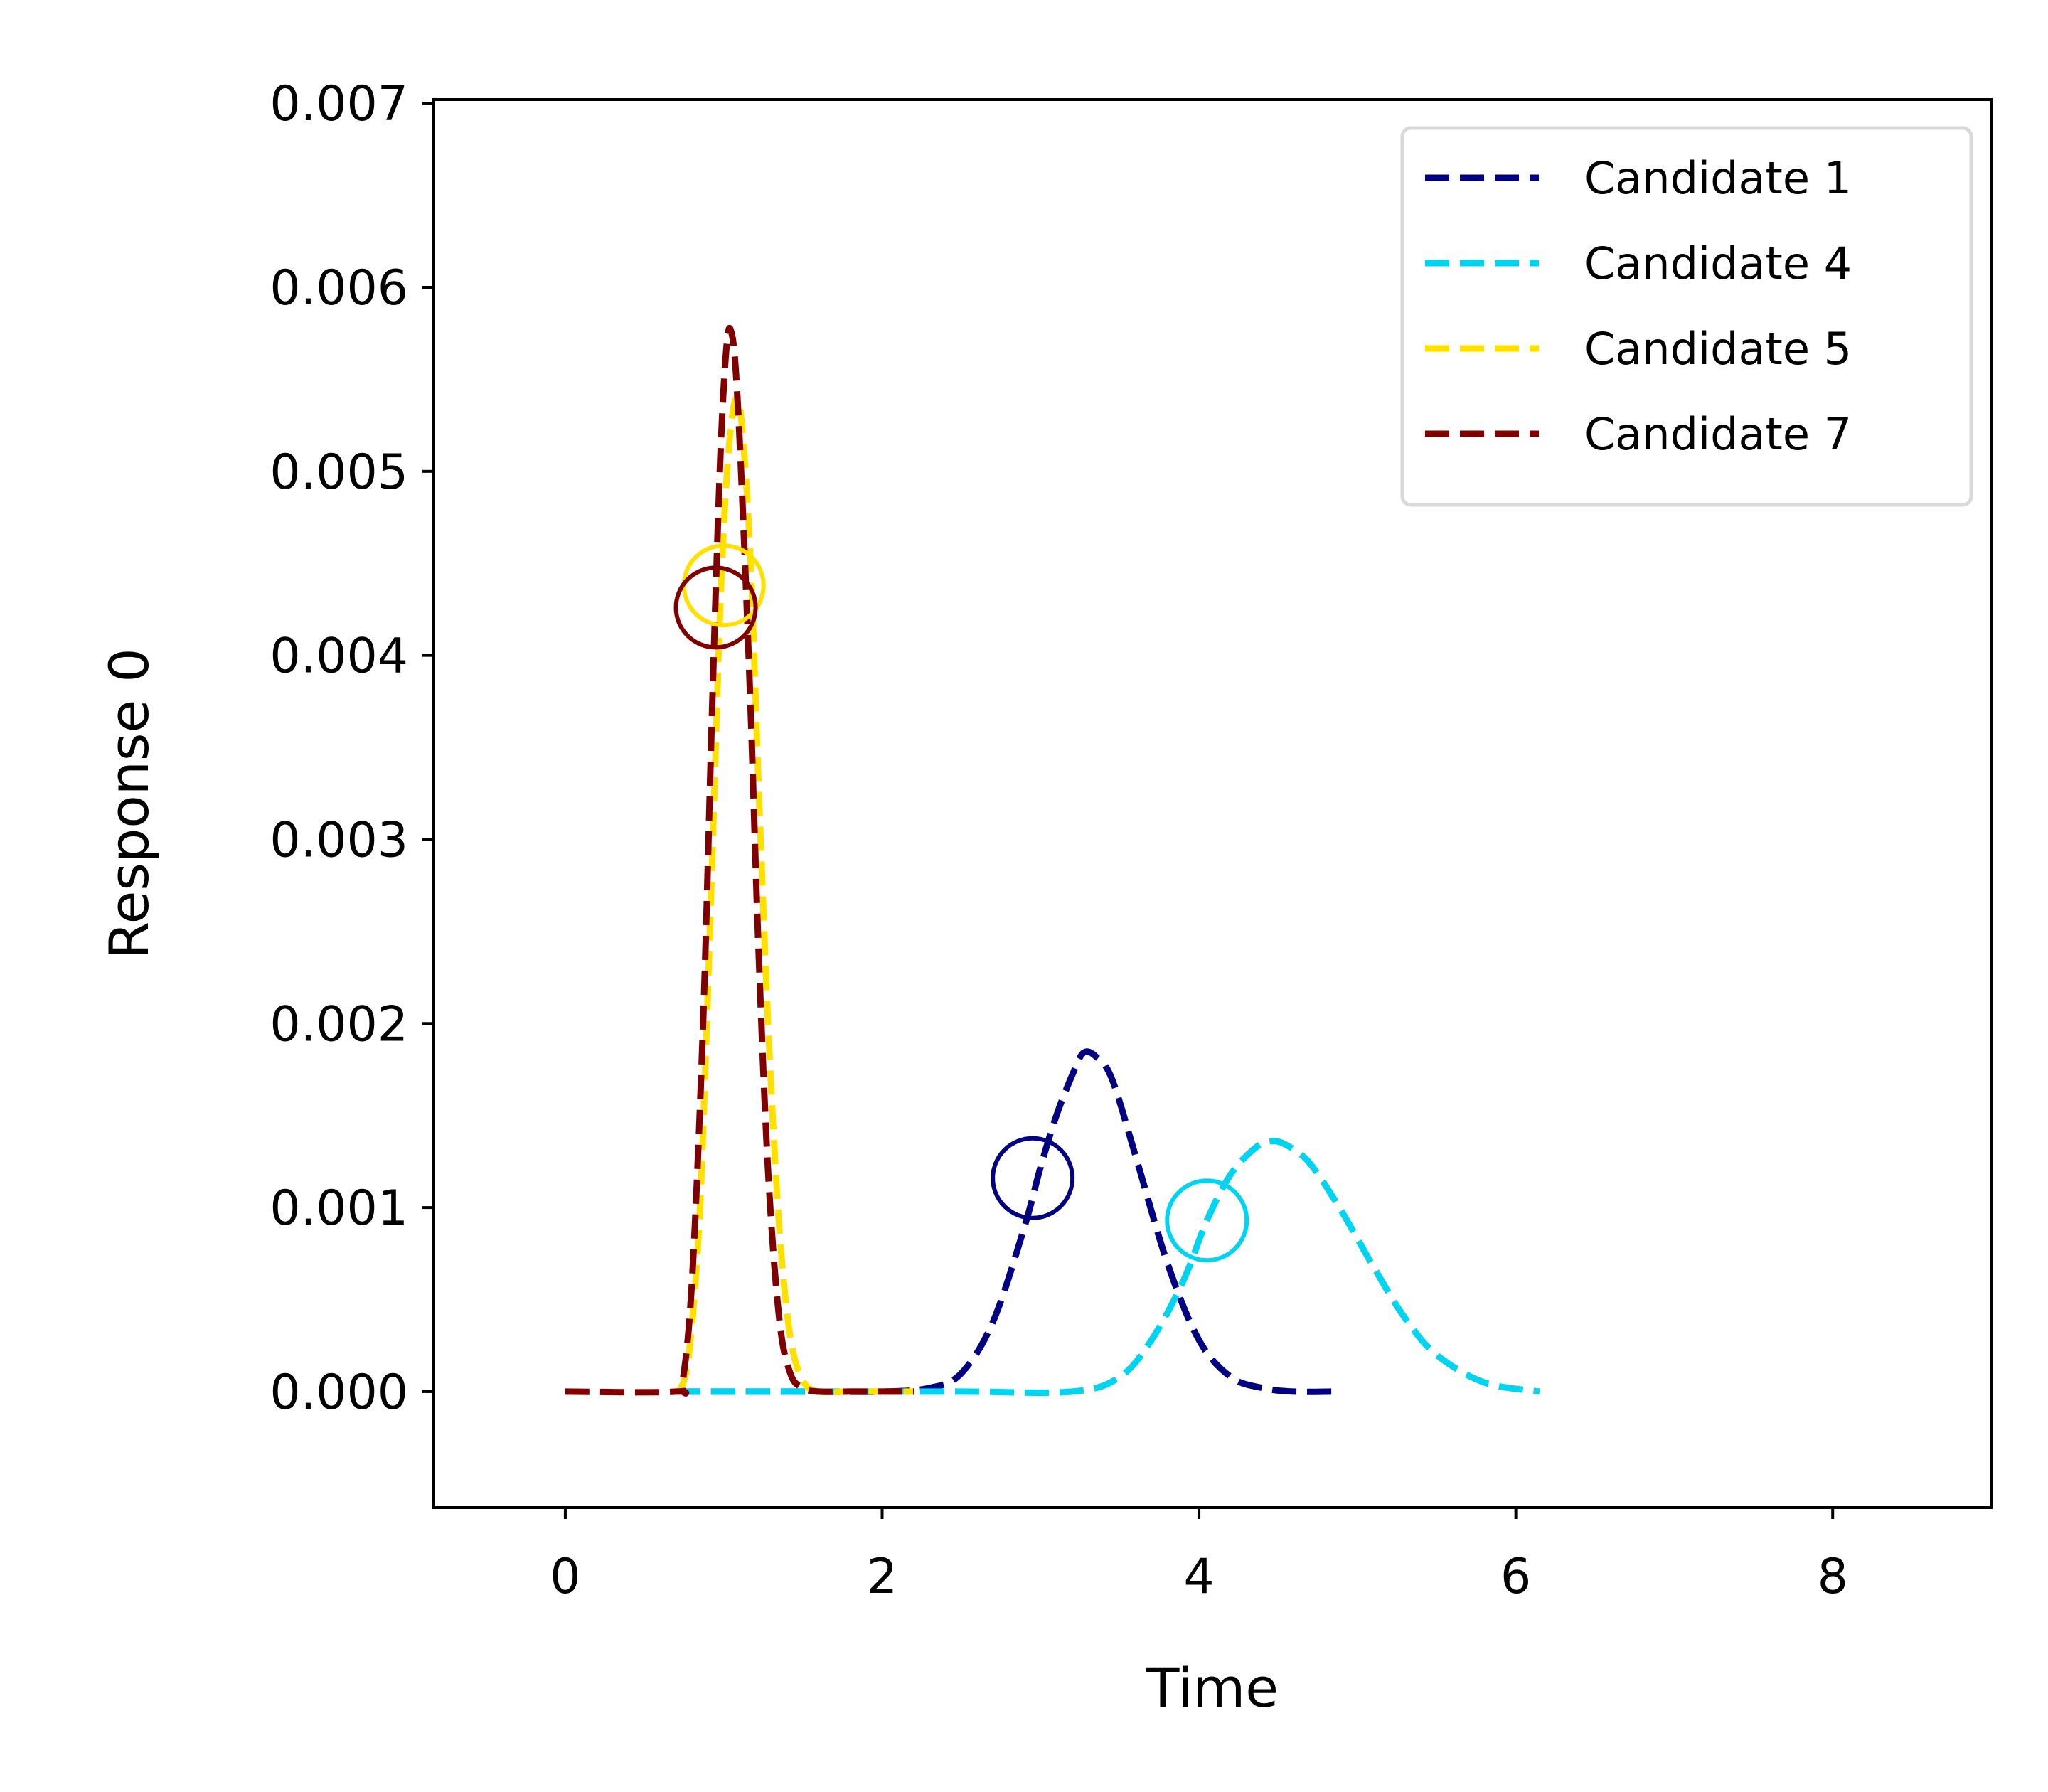  What do you see at coordinates (129, 803) in the screenshot?
I see `y-axis-label: Response 0` at bounding box center [129, 803].